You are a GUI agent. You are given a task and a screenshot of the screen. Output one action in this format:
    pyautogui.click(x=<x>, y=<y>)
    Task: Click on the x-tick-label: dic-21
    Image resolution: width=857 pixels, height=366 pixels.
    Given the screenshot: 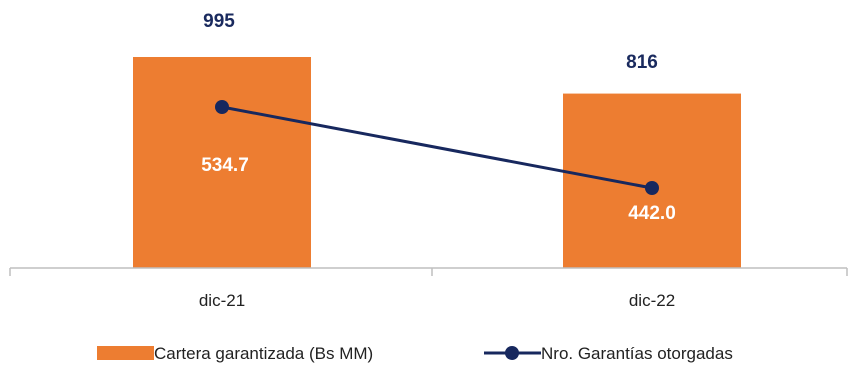 What is the action you would take?
    pyautogui.click(x=222, y=300)
    